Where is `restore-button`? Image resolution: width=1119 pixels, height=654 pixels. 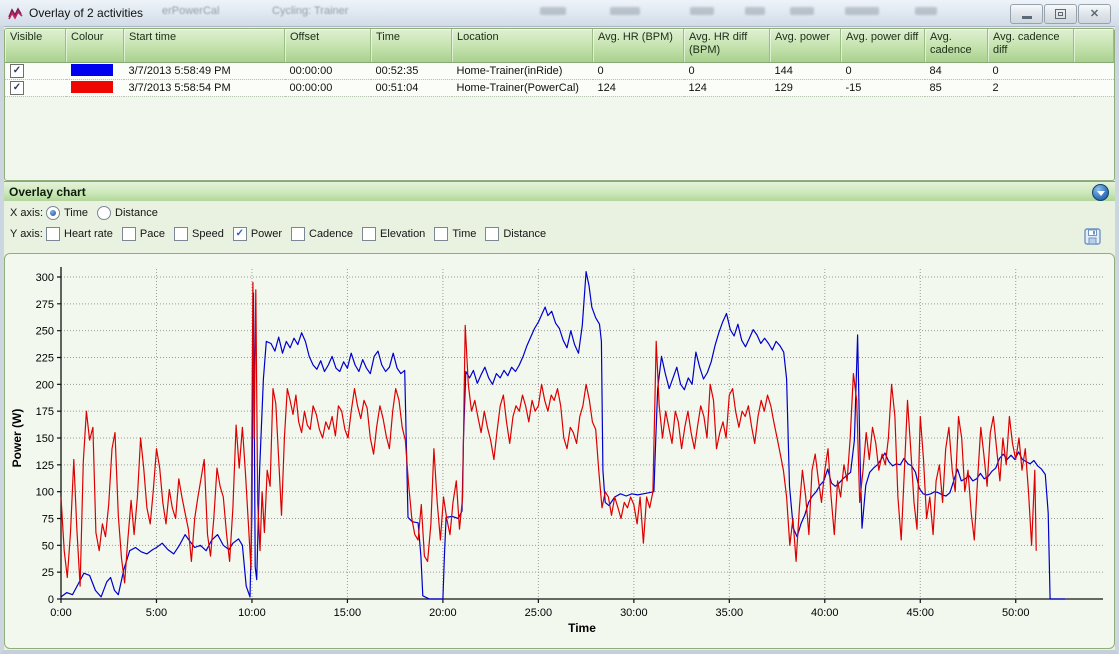
restore-button is located at coordinates (1060, 14).